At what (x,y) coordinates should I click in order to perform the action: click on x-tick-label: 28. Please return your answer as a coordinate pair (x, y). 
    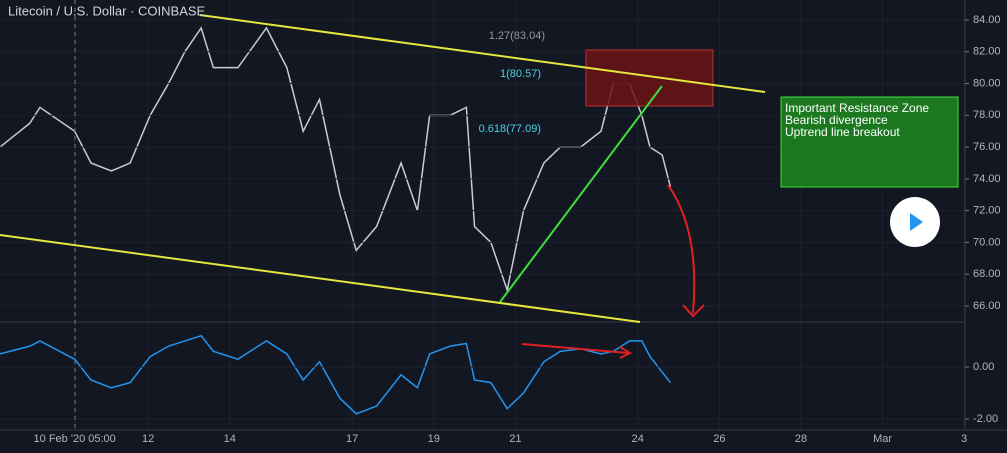
    Looking at the image, I should click on (801, 439).